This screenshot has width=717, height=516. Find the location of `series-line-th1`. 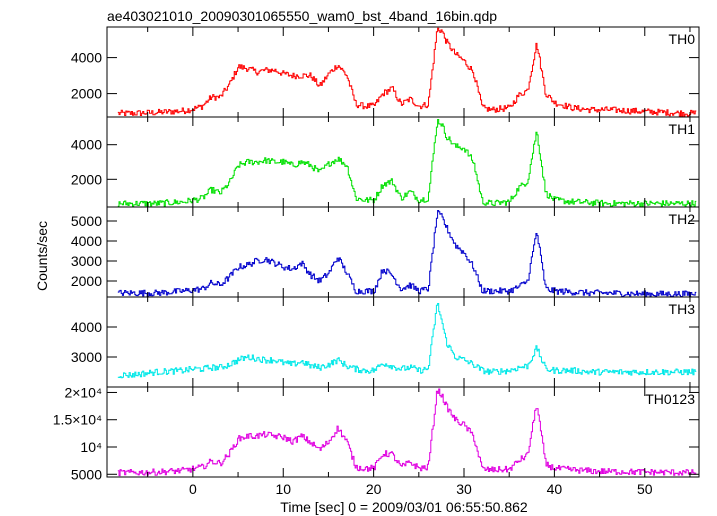

series-line-th1 is located at coordinates (407, 163).